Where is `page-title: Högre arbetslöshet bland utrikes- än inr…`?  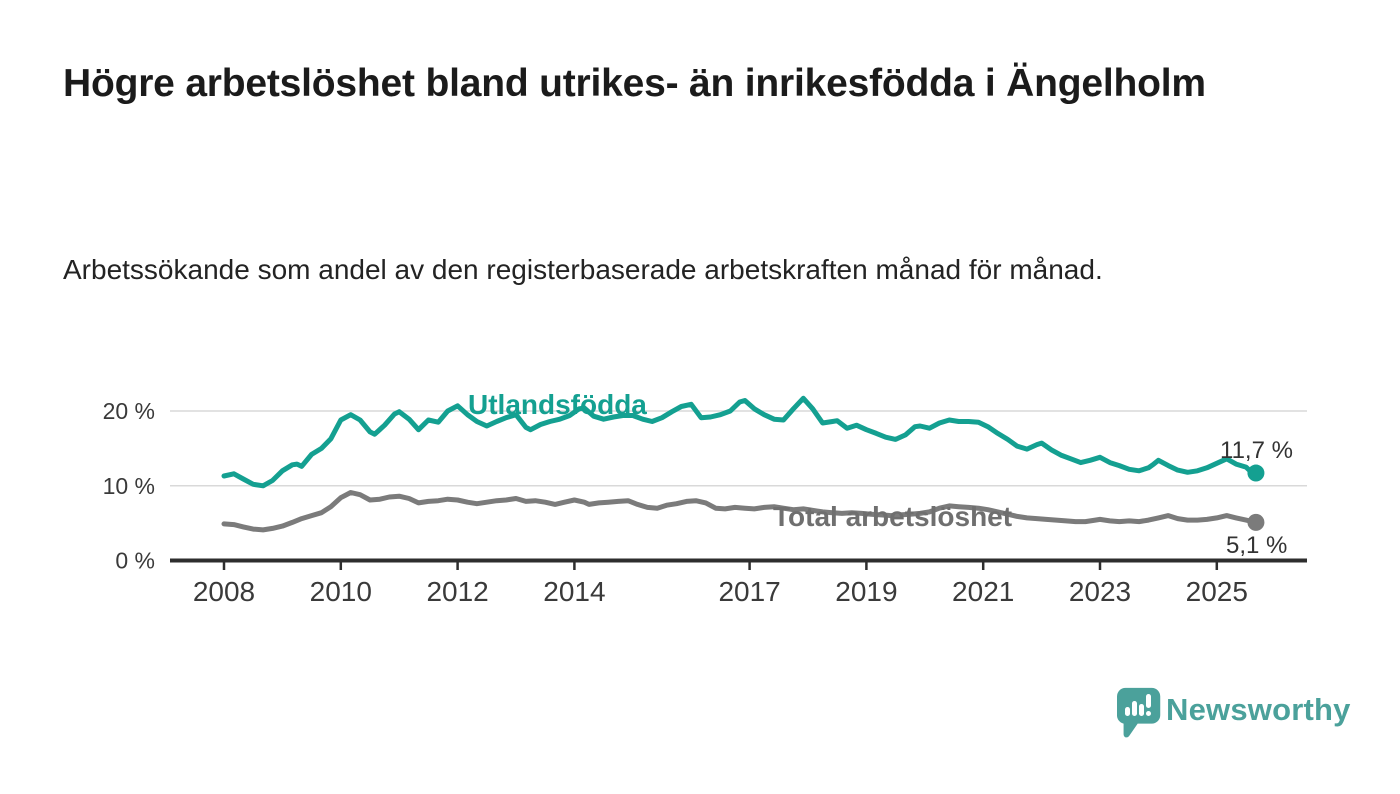 page-title: Högre arbetslöshet bland utrikes- än inr… is located at coordinates (634, 83).